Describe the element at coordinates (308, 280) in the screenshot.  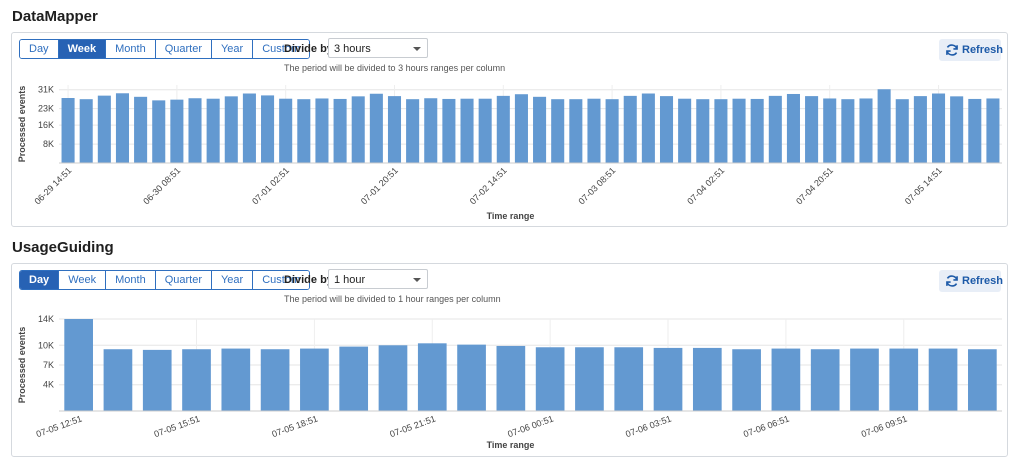
I see `divide-by-label: Divide by` at that location.